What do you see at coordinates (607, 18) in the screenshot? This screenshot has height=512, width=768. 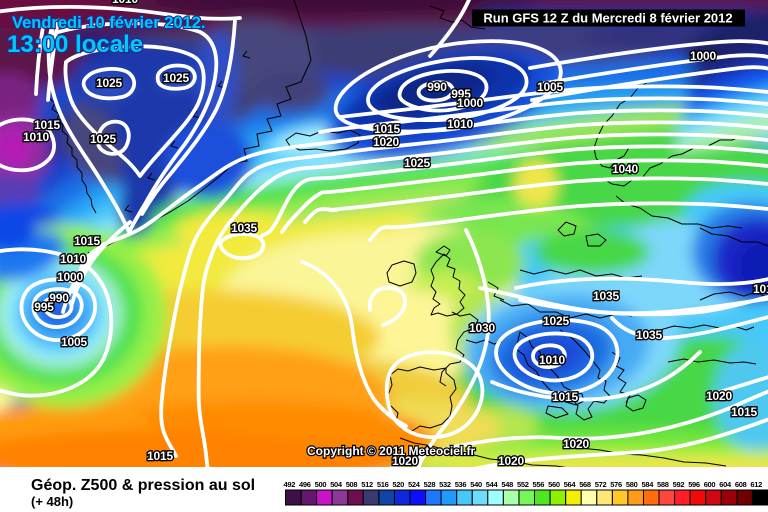 I see `svg-text:Run GFS 12 Z du Mercredi 8 fév: Run GFS 12 Z du Mercredi 8 février 2012` at bounding box center [607, 18].